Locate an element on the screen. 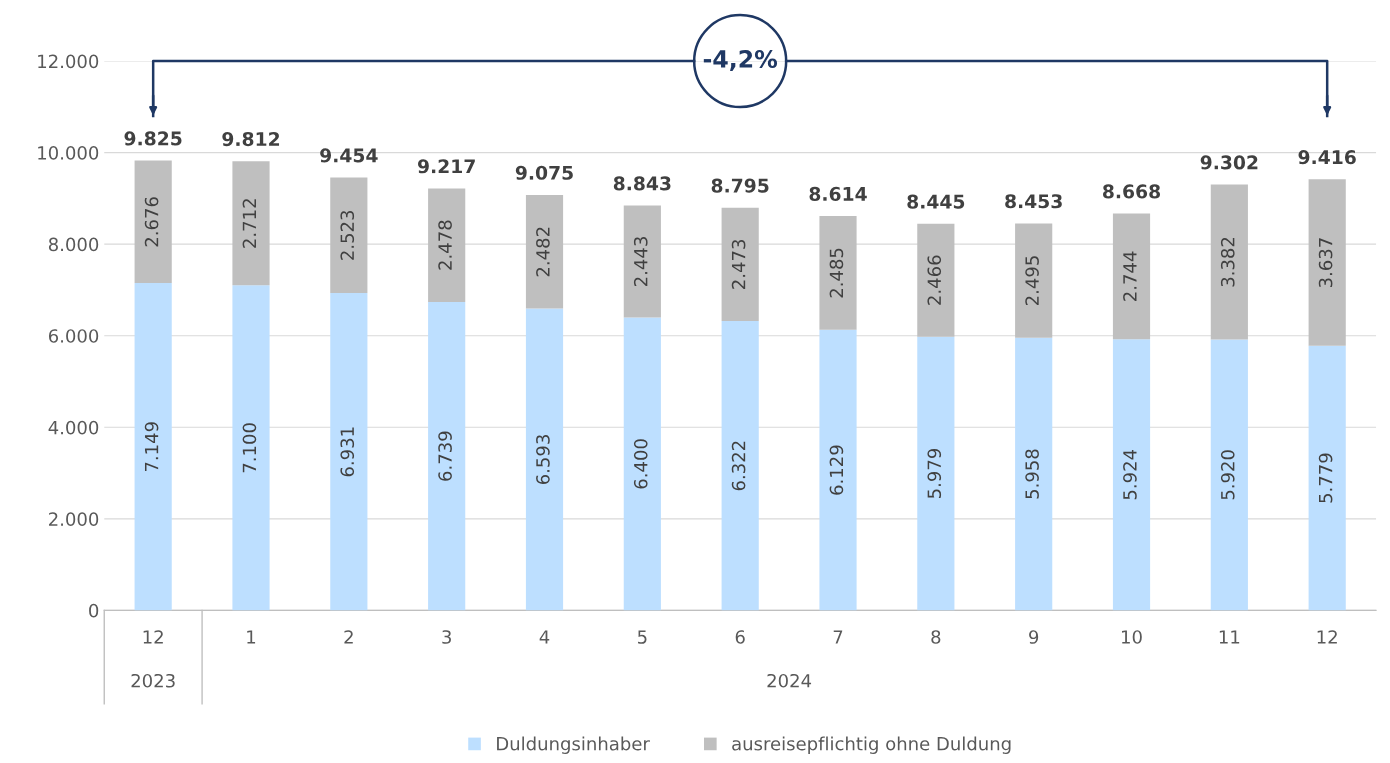 This screenshot has width=1390, height=763. data-label: 5.924 is located at coordinates (1130, 474).